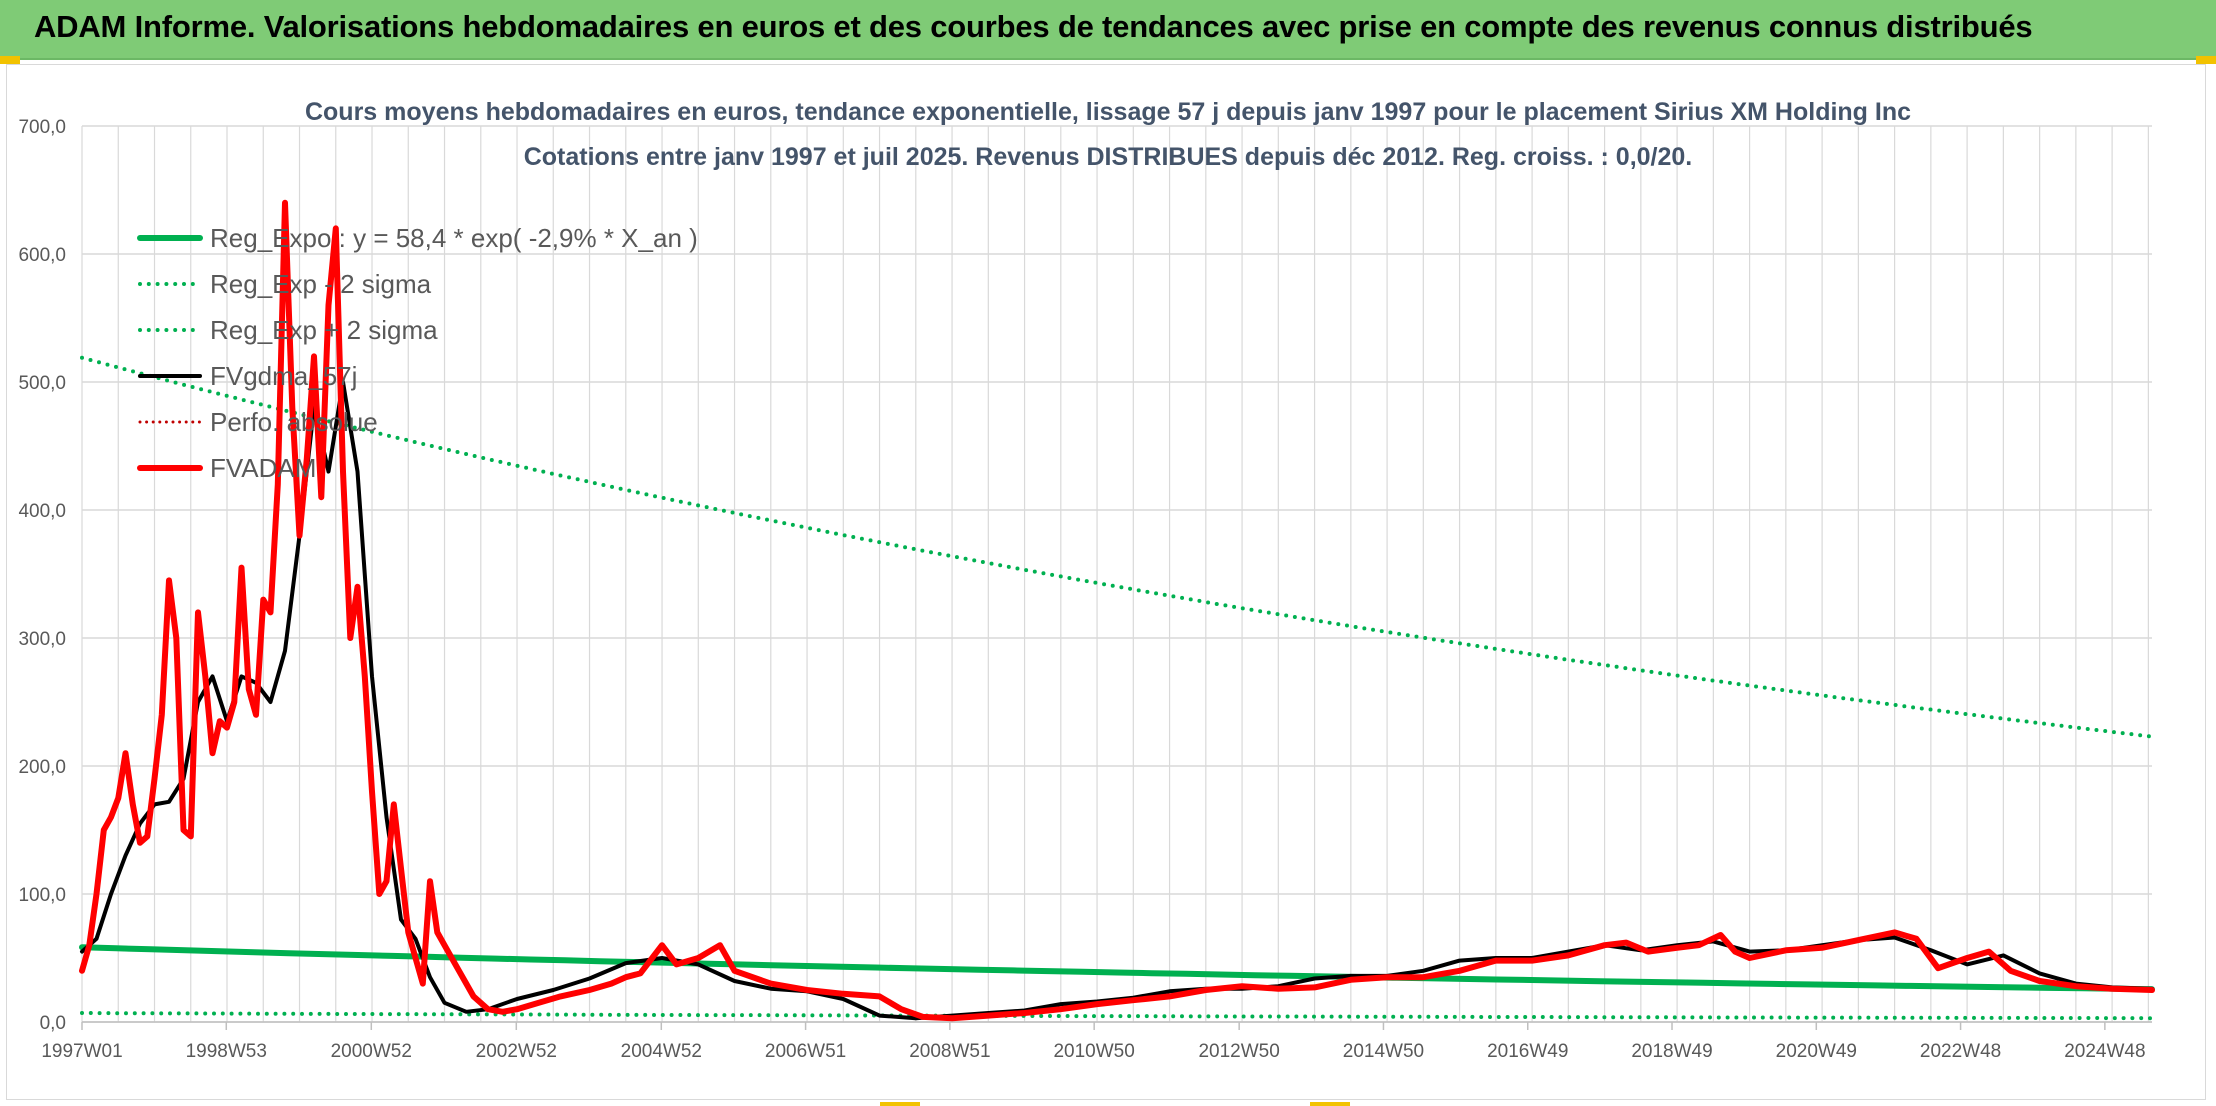  Describe the element at coordinates (2104, 1051) in the screenshot. I see `x-tick-label: 2024W48` at that location.